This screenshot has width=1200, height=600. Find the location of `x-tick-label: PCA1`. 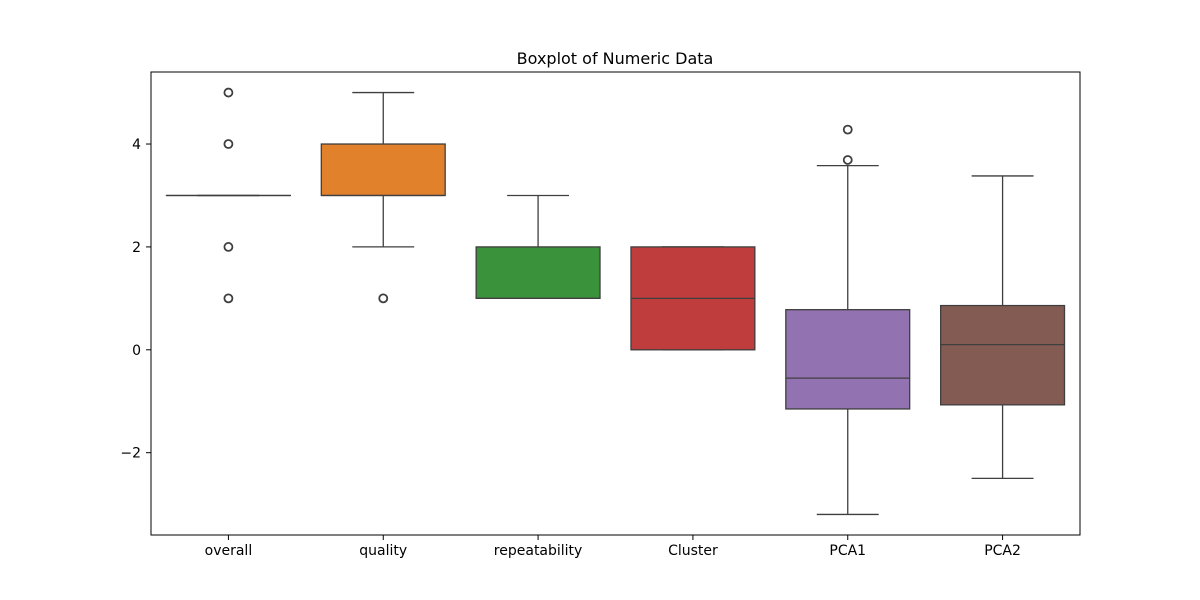

x-tick-label: PCA1 is located at coordinates (847, 551).